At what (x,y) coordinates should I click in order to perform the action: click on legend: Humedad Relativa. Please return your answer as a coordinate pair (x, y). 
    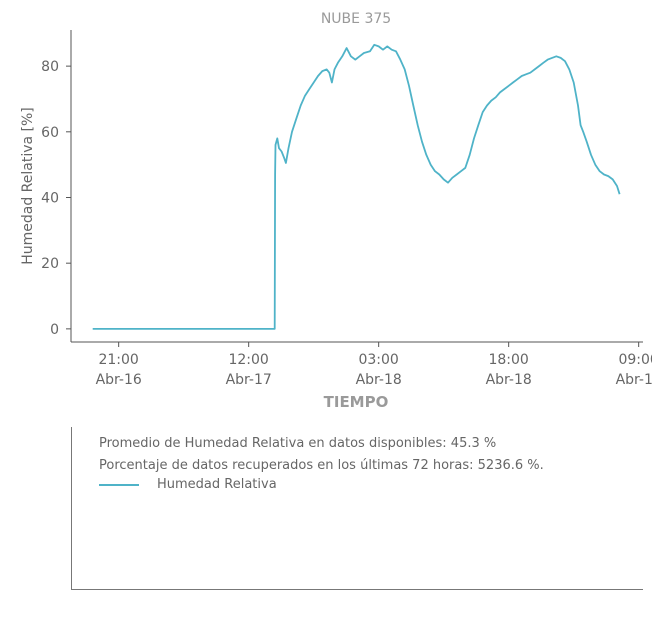
    Looking at the image, I should click on (188, 484).